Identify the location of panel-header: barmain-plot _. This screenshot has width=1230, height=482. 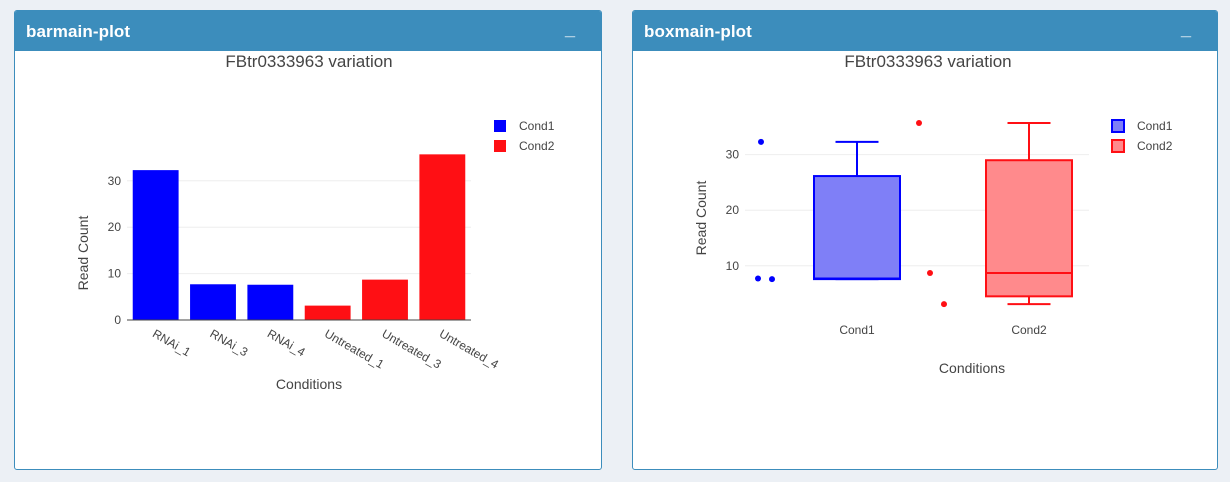
(308, 31).